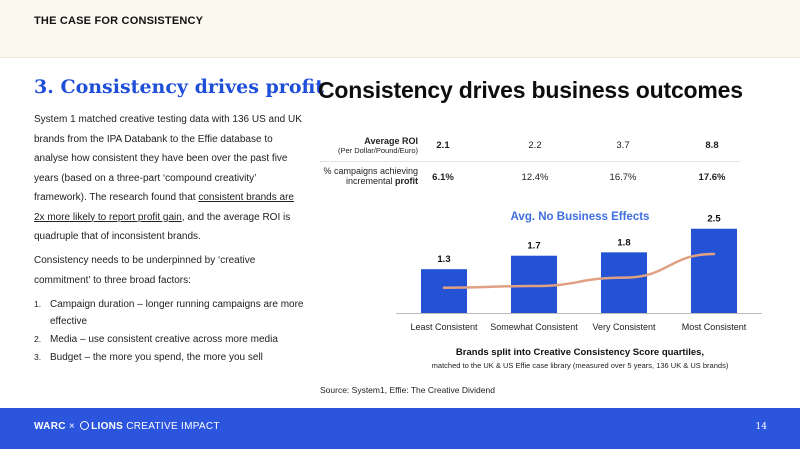  I want to click on top-bar: THE CASE FOR CONSISTENCY, so click(400, 29).